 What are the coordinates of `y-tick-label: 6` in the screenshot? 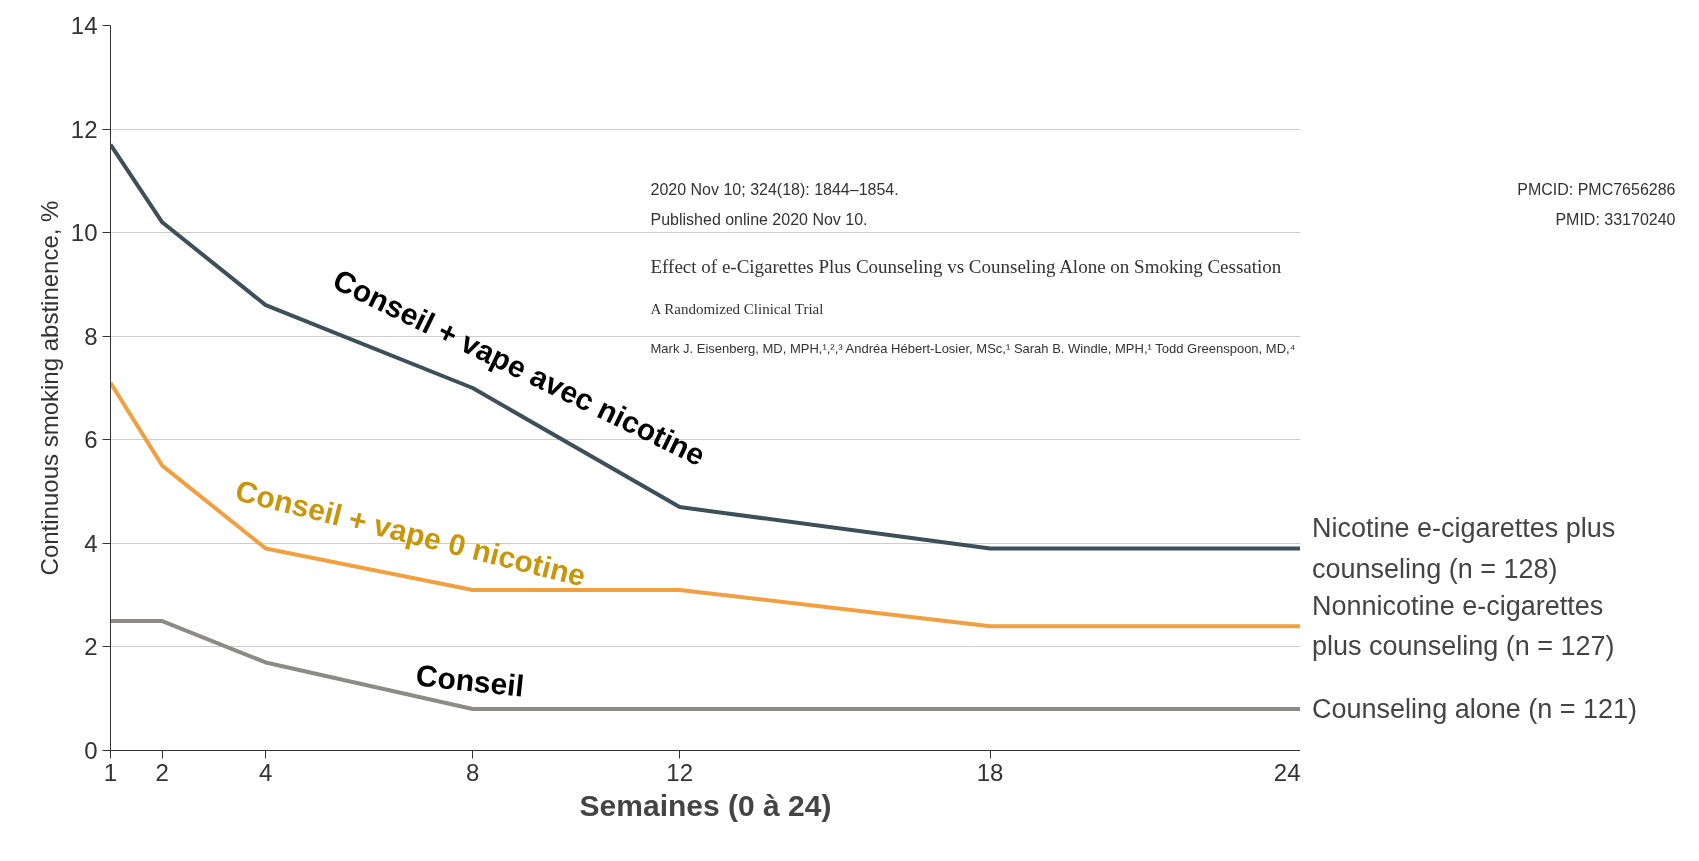 It's located at (91, 440).